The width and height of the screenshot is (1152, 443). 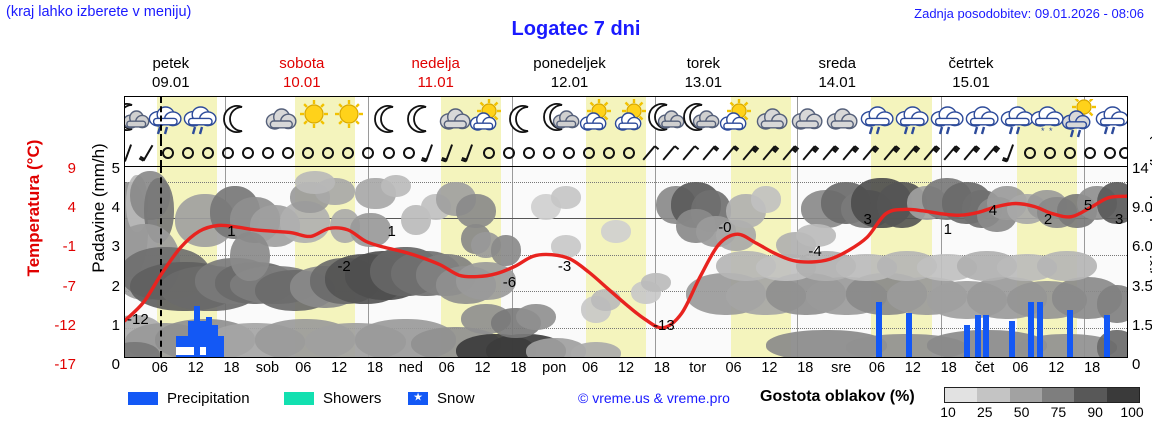 What do you see at coordinates (725, 228) in the screenshot?
I see `temperature-value-label: -0` at bounding box center [725, 228].